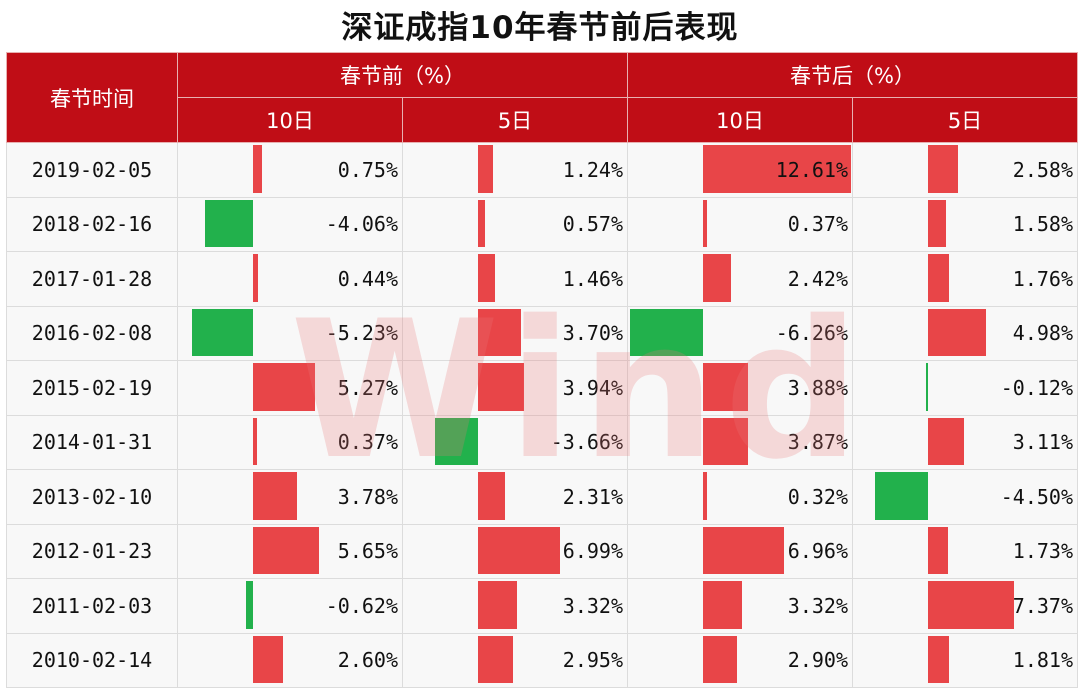 Image resolution: width=1080 pixels, height=691 pixels. Describe the element at coordinates (817, 496) in the screenshot. I see `value-label: 0.32%` at that location.